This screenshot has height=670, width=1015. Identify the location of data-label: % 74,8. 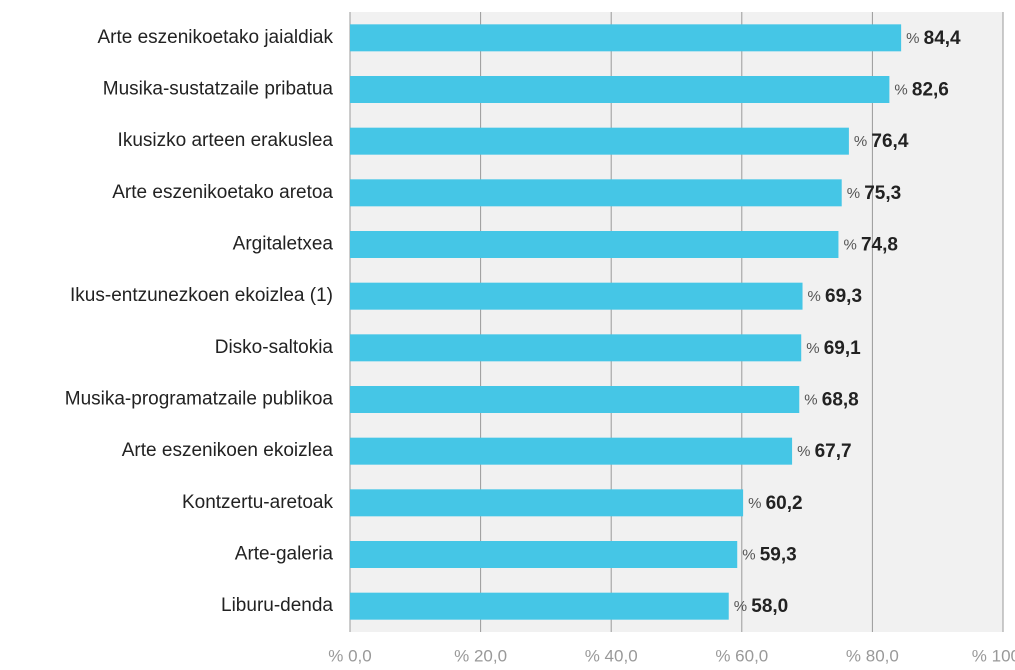
(870, 245).